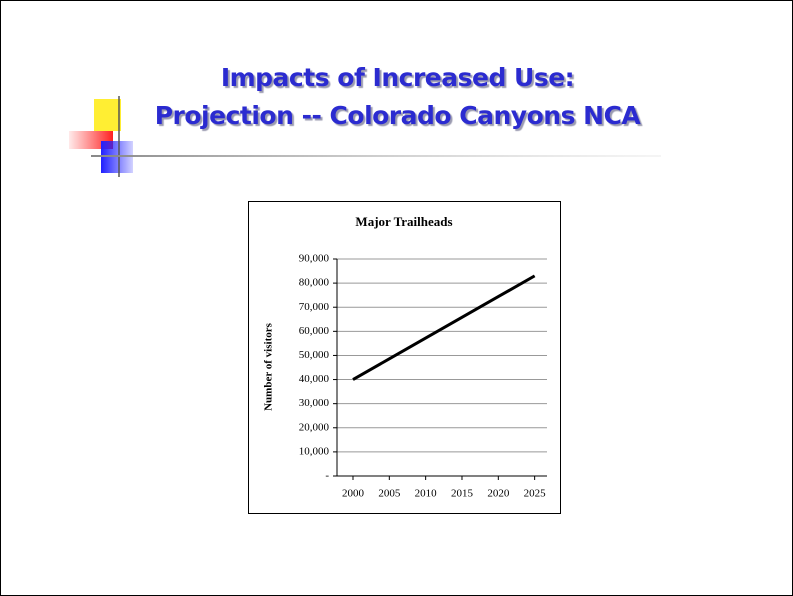  What do you see at coordinates (107, 115) in the screenshot?
I see `decor-yellow` at bounding box center [107, 115].